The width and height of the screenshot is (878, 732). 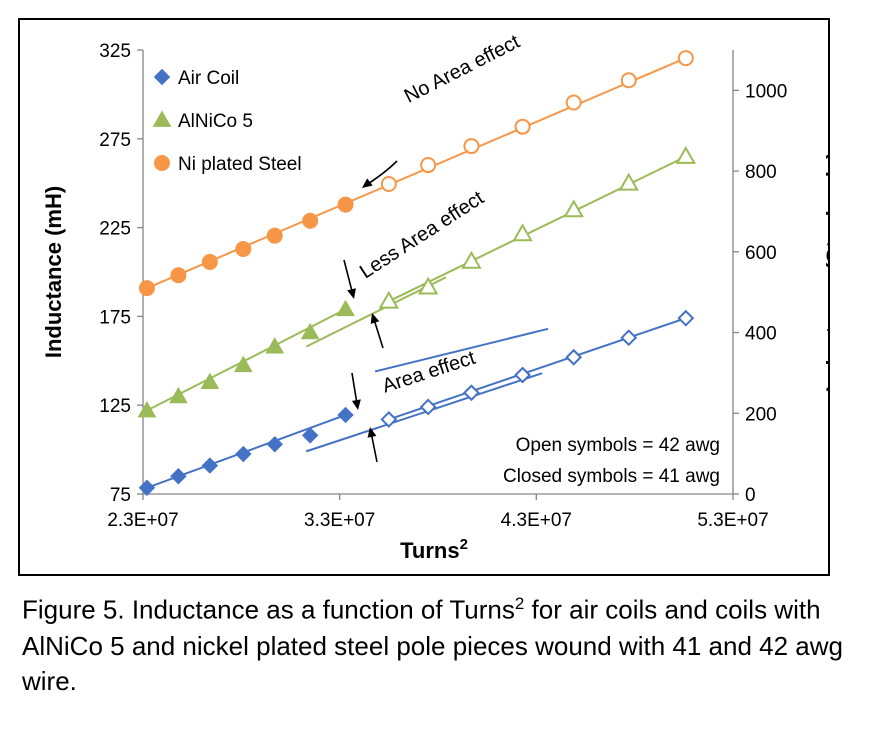 What do you see at coordinates (732, 520) in the screenshot?
I see `x-tick-label: 5.3E+07` at bounding box center [732, 520].